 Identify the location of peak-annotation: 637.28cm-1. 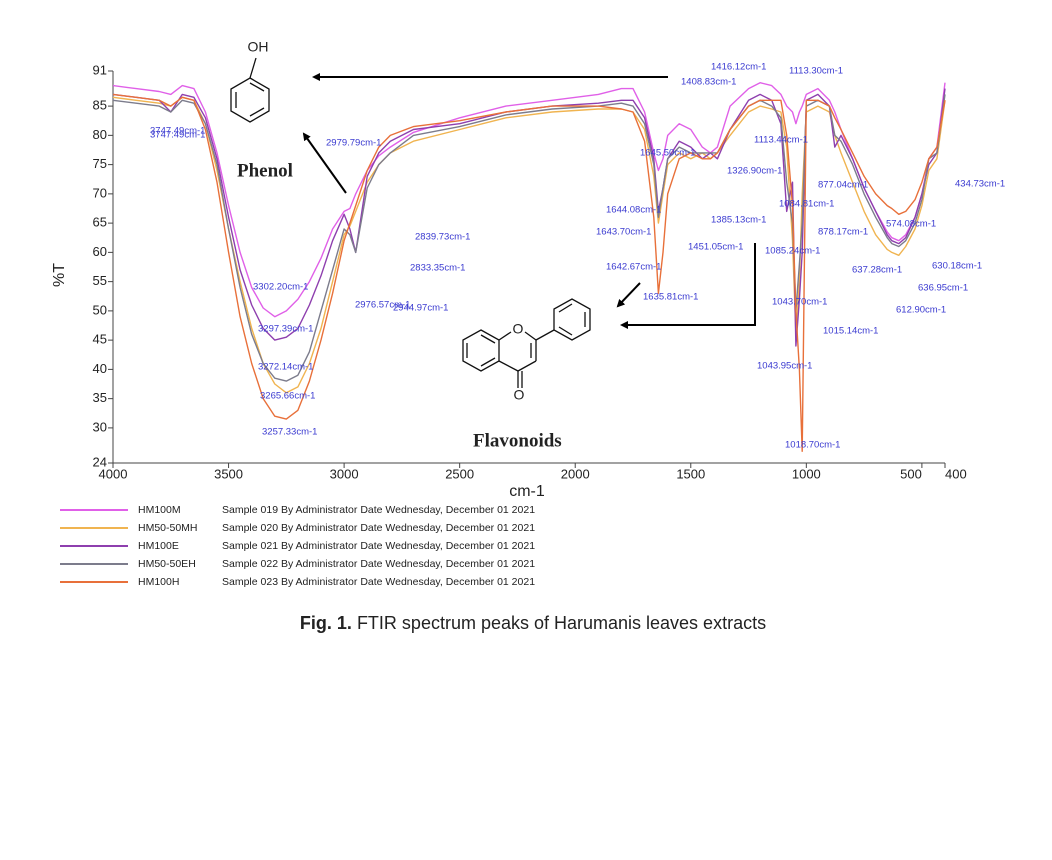
(877, 270).